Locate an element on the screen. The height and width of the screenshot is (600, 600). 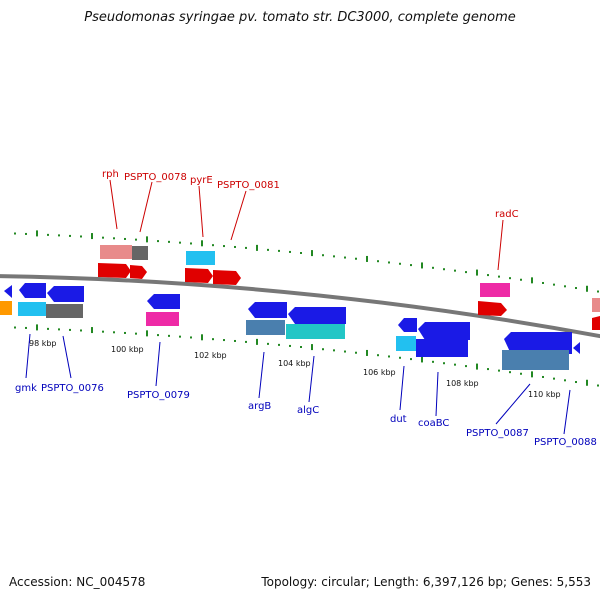
radc-gene-arrow is located at coordinates (492, 308).